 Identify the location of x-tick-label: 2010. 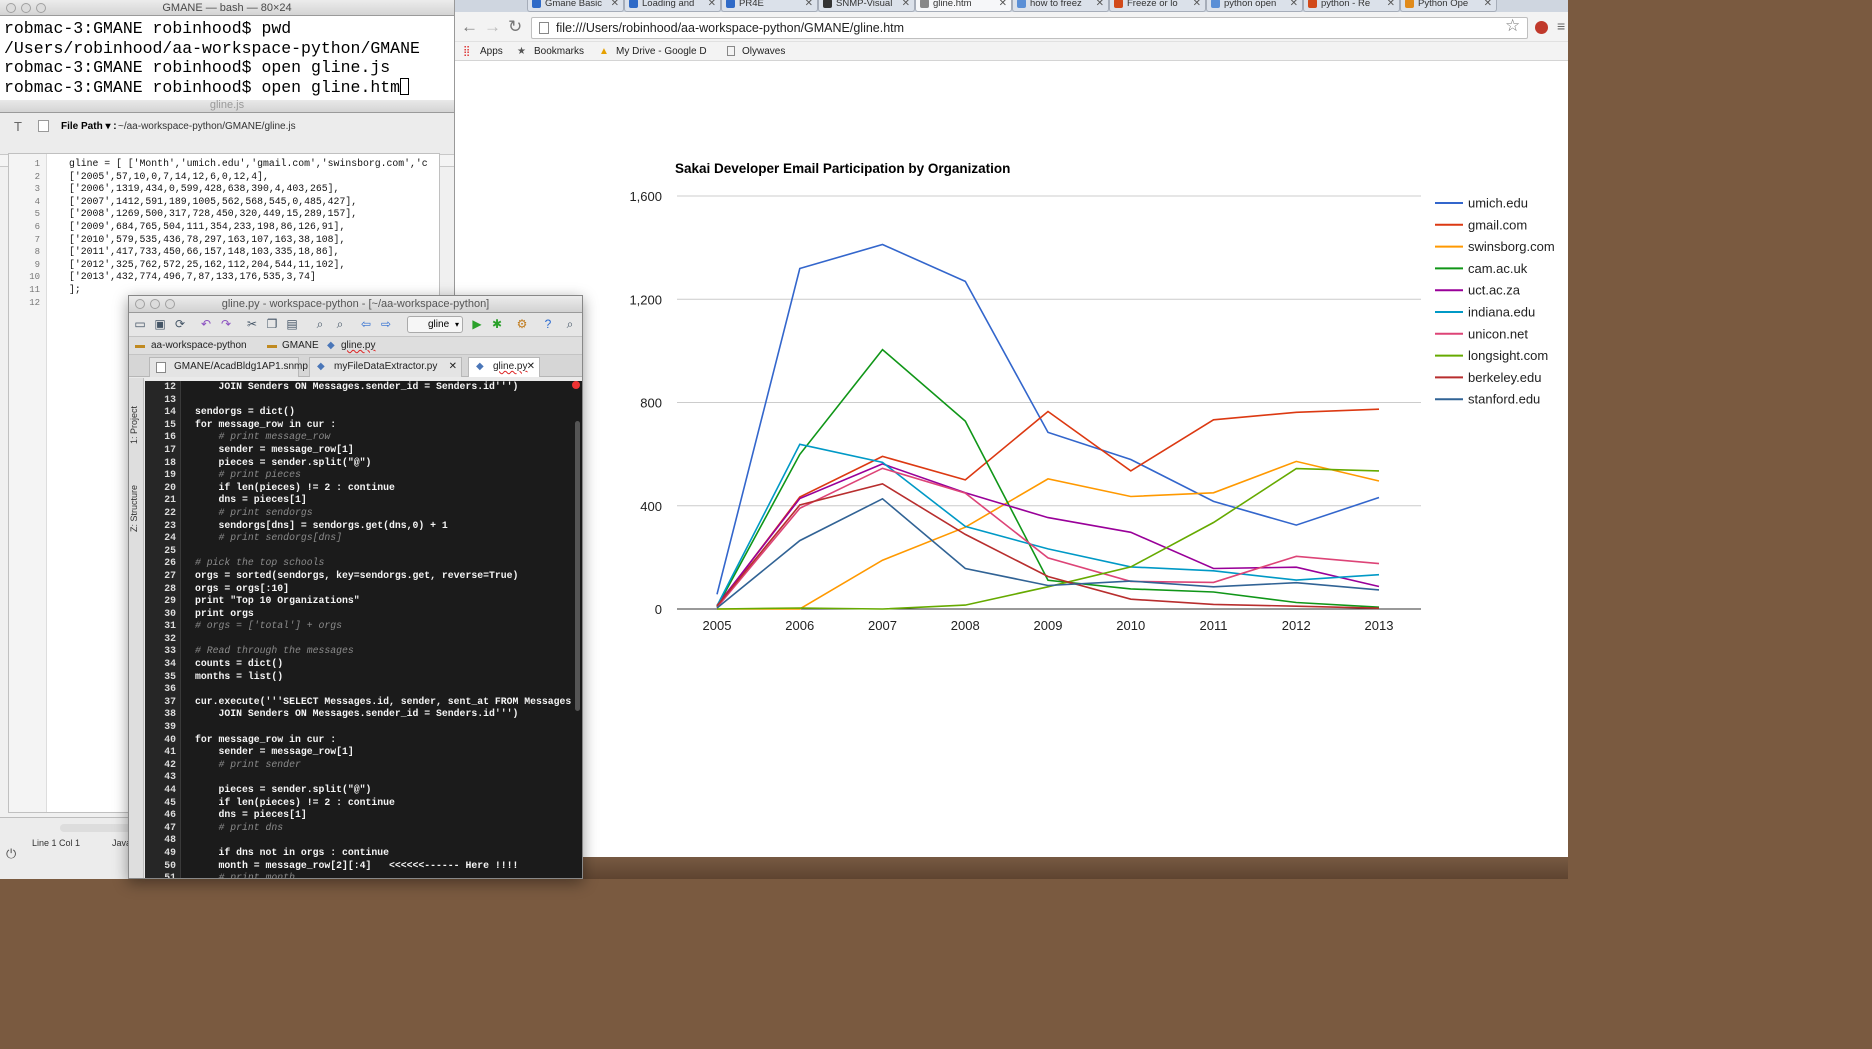
(1130, 625).